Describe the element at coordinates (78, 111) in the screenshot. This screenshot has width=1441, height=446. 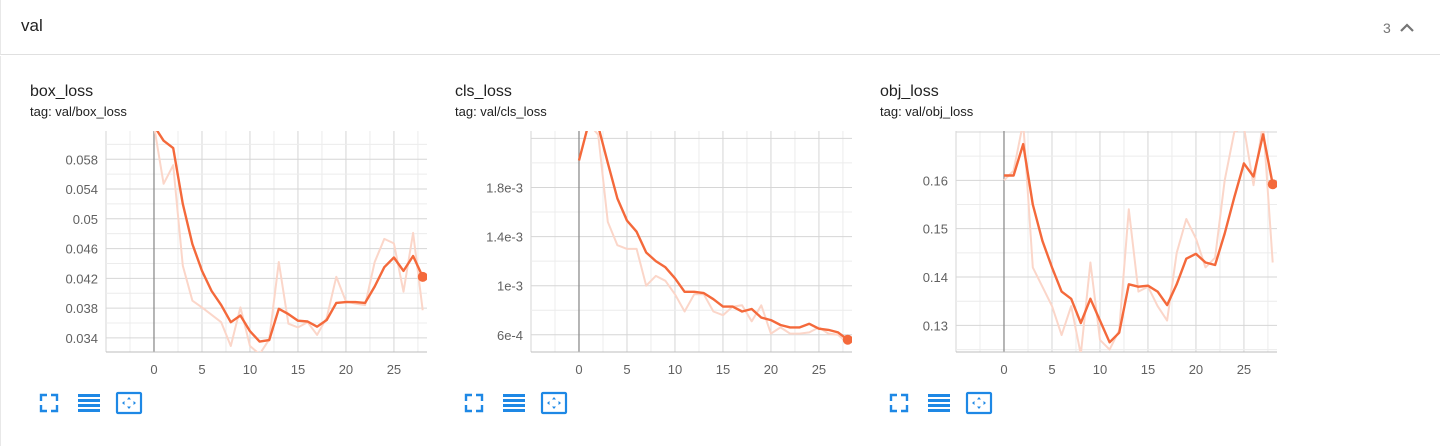
I see `chart-tag: tag: val/box_loss` at that location.